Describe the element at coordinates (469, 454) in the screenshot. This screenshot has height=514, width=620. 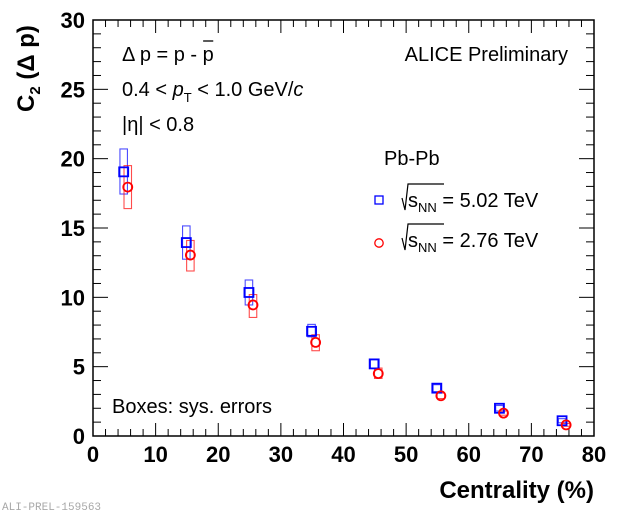
I see `x-tick-label: 60` at that location.